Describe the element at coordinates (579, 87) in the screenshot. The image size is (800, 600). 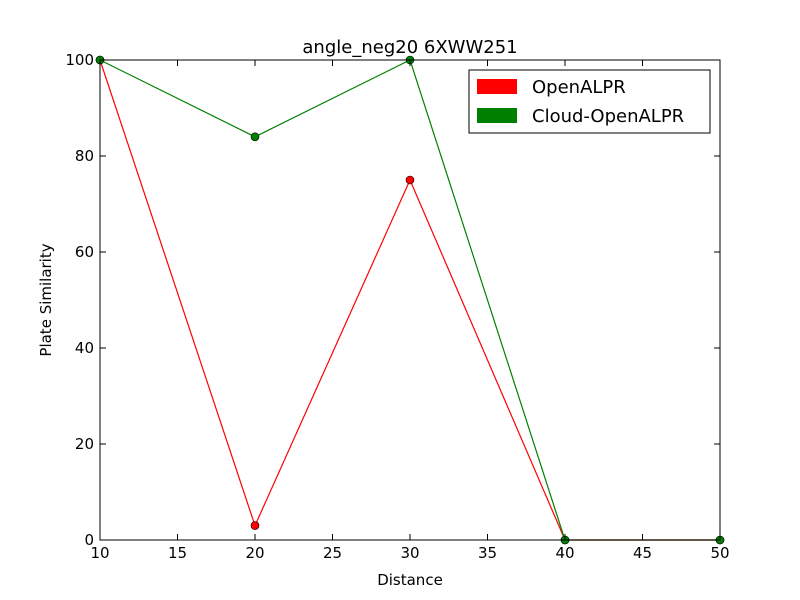
I see `legend-label-openalpr: OpenALPR` at that location.